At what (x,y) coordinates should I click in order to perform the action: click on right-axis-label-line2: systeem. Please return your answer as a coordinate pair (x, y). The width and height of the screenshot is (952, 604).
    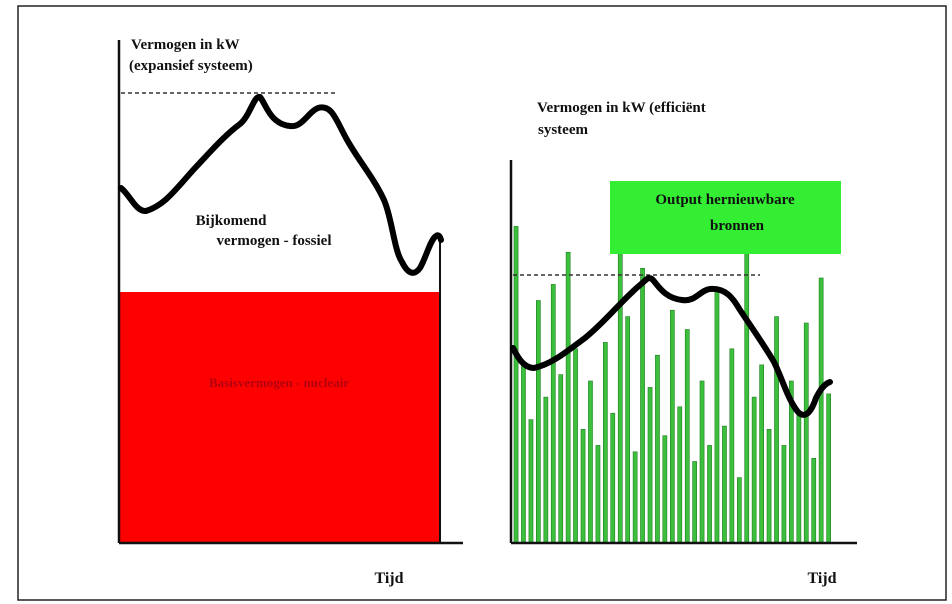
    Looking at the image, I should click on (563, 130).